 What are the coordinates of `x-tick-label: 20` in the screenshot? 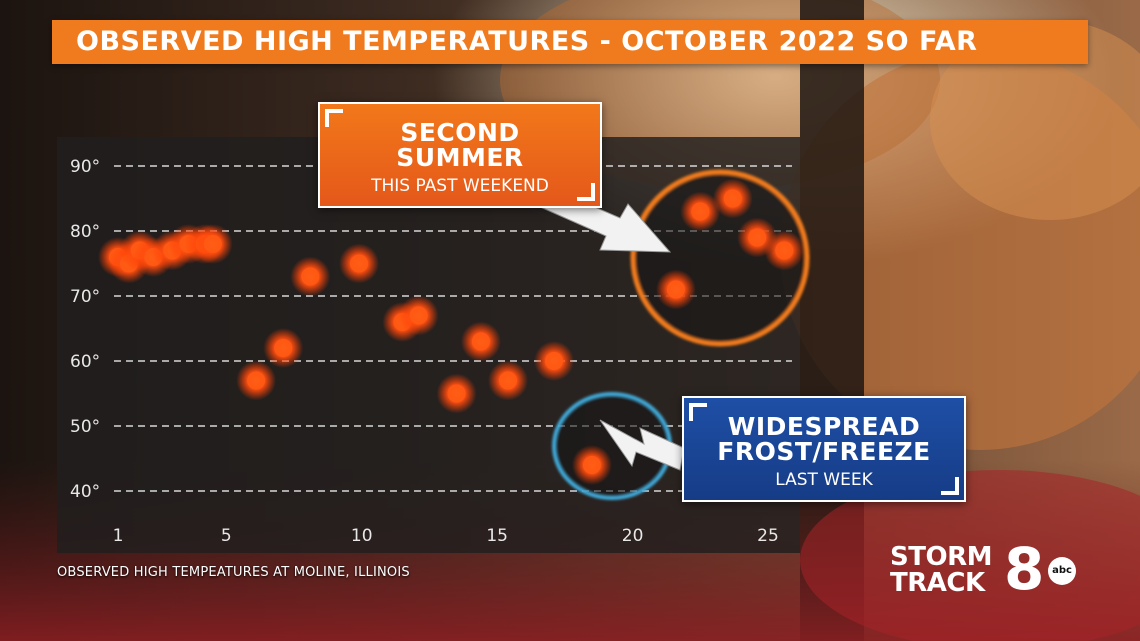 It's located at (633, 536).